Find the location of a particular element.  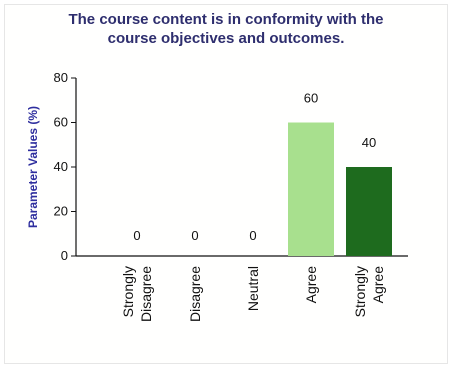

data-label: 40 is located at coordinates (369, 142).